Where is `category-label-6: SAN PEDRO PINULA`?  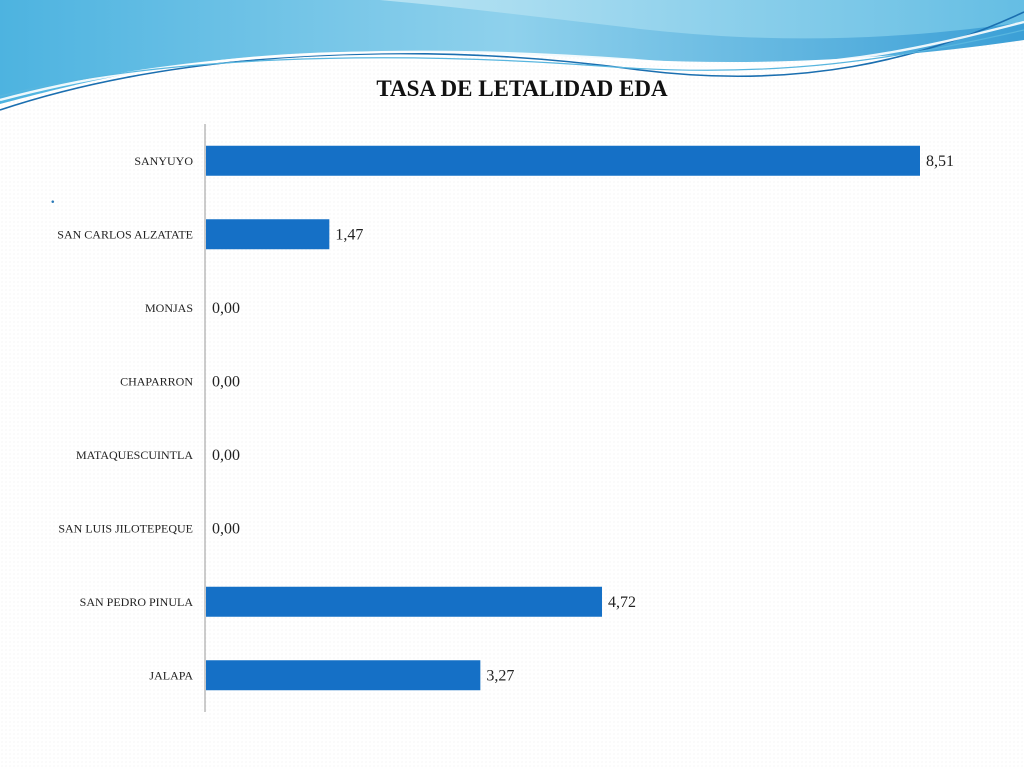
category-label-6: SAN PEDRO PINULA is located at coordinates (137, 602).